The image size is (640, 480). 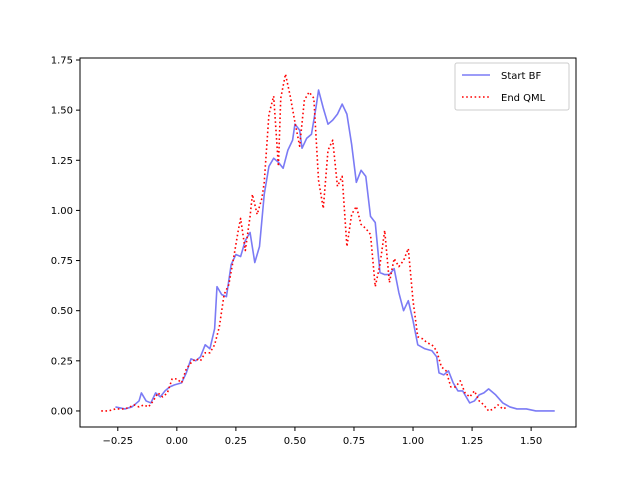 What do you see at coordinates (472, 441) in the screenshot?
I see `x-tick-label: 1.25` at bounding box center [472, 441].